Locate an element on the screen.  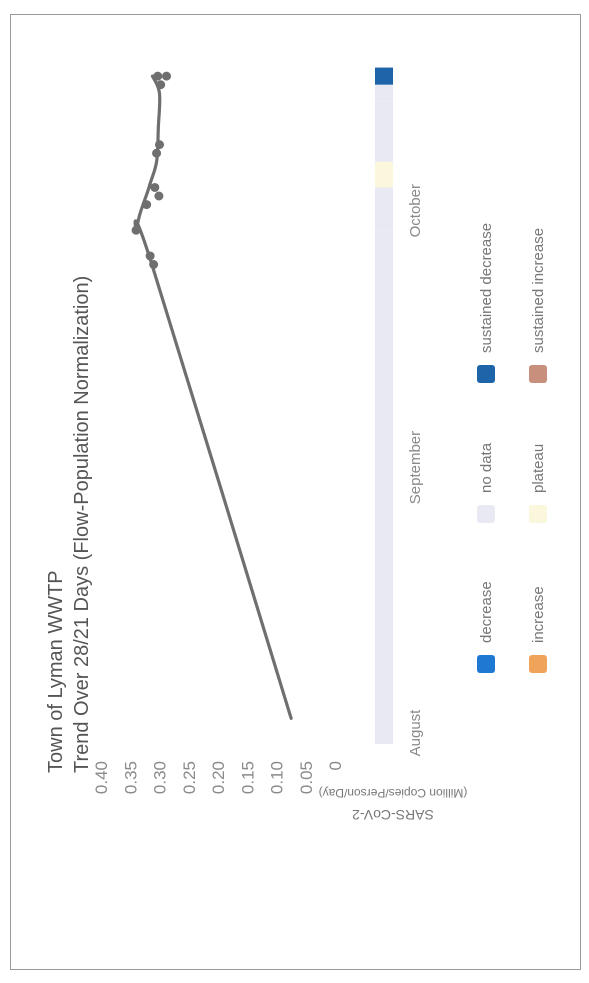
legend-label: no data is located at coordinates (486, 467).